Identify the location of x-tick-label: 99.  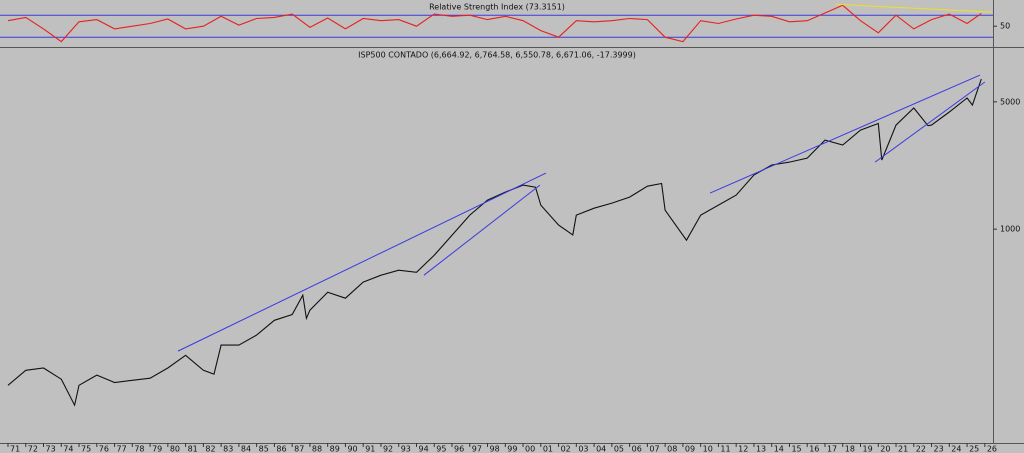
(512, 449).